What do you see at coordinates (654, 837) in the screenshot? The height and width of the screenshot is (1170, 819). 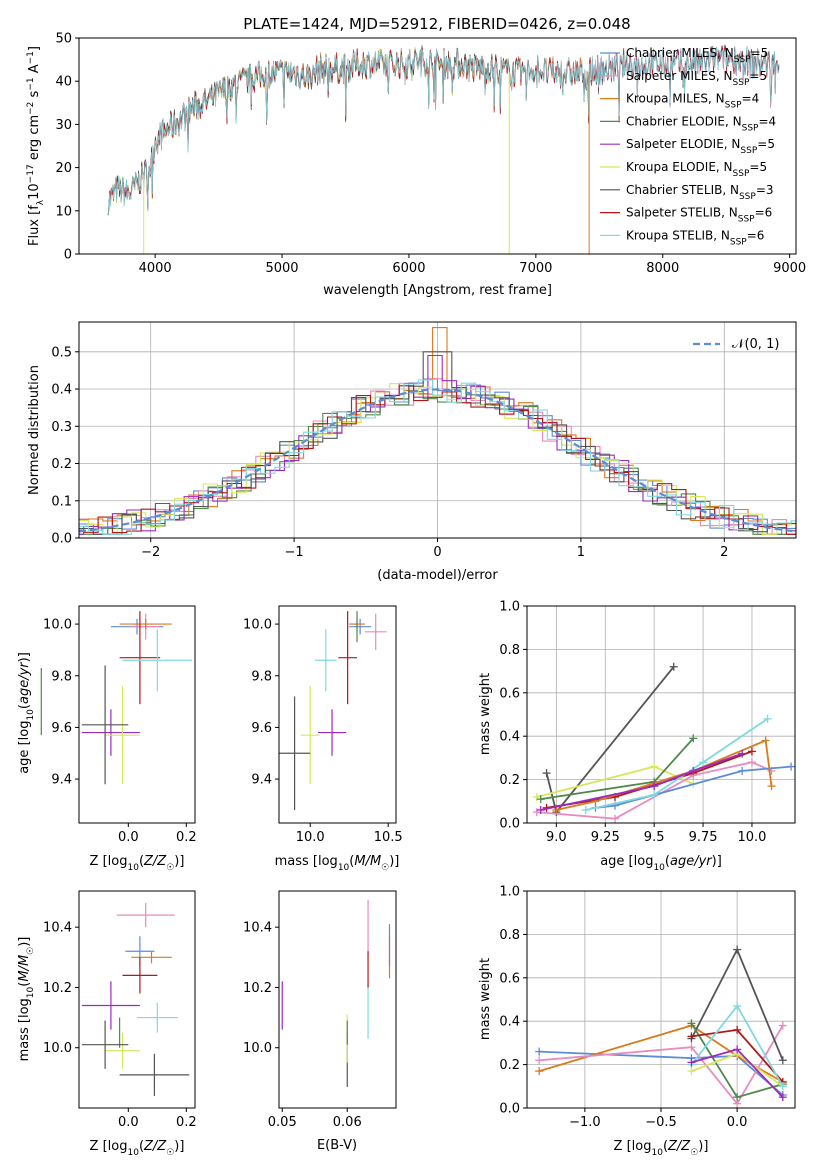 I see `weight-vs-age-xtick-label: 9.5` at bounding box center [654, 837].